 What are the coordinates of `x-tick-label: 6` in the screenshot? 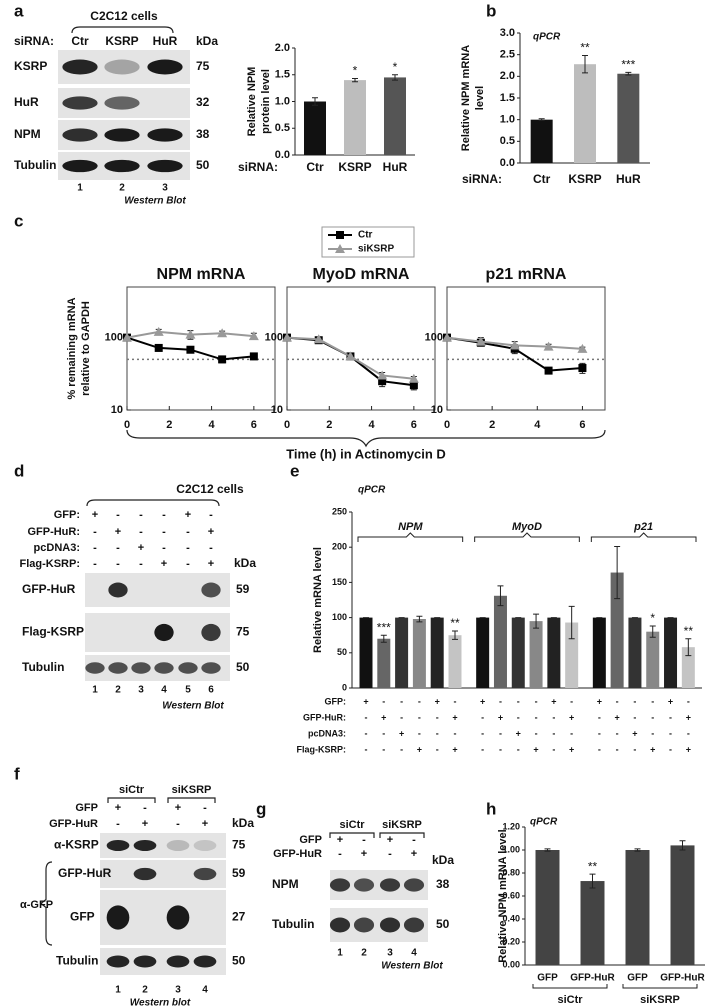 It's located at (414, 425).